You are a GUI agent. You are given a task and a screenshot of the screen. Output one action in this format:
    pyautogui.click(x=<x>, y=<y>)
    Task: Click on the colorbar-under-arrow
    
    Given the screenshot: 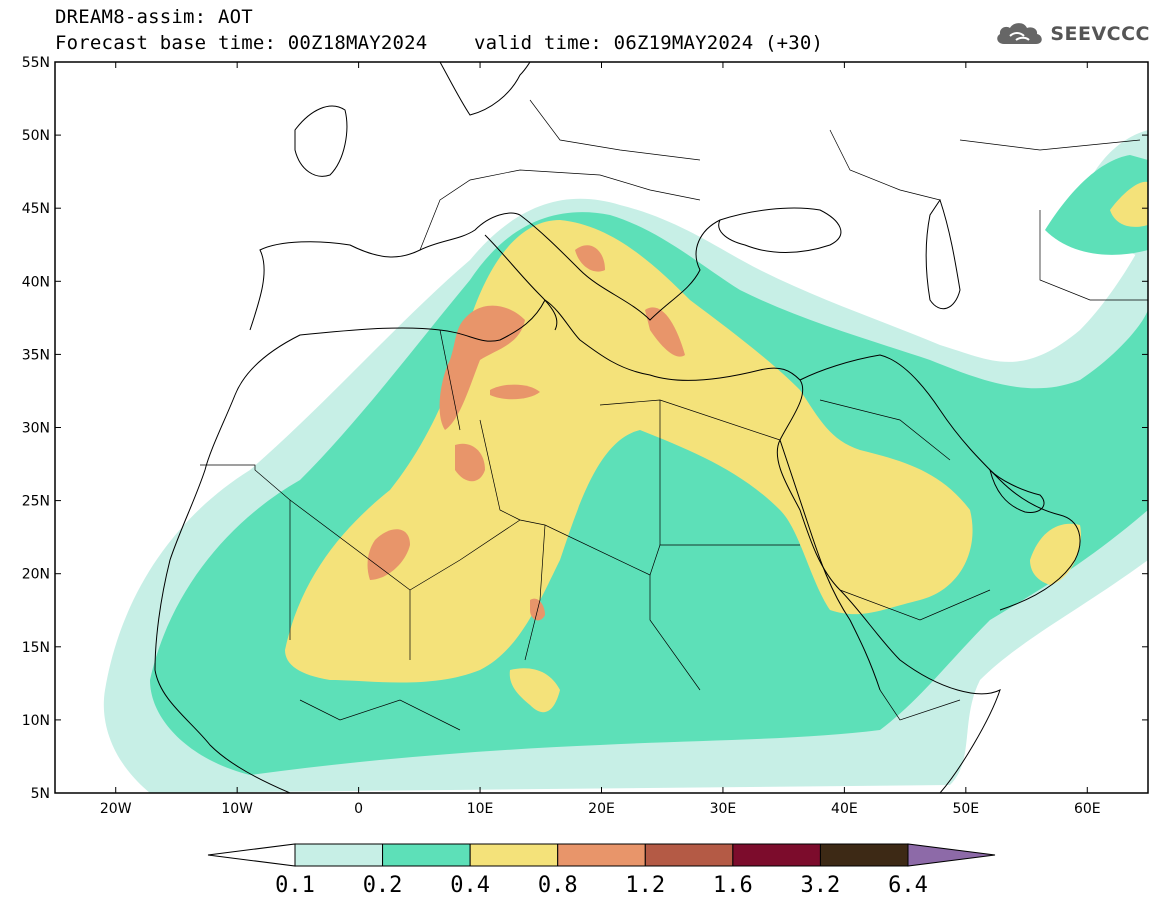 What is the action you would take?
    pyautogui.click(x=251, y=855)
    